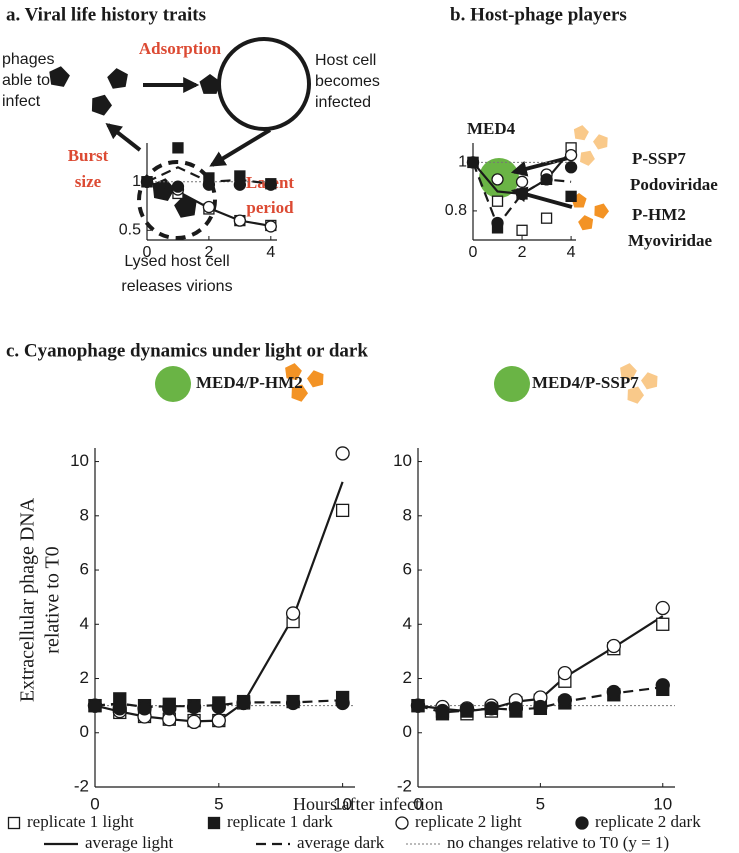  I want to click on label: MED4, so click(491, 128).